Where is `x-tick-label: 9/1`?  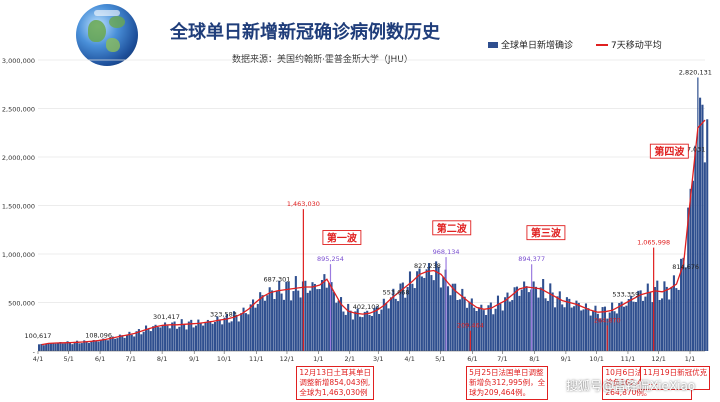 x-tick-label: 9/1 is located at coordinates (194, 359).